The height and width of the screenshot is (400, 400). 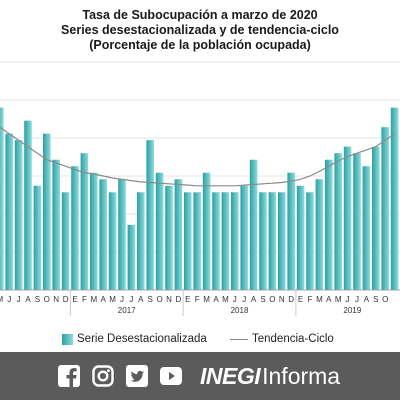 I want to click on legend-item-bars: Serie Desestacionalizada, so click(x=134, y=339).